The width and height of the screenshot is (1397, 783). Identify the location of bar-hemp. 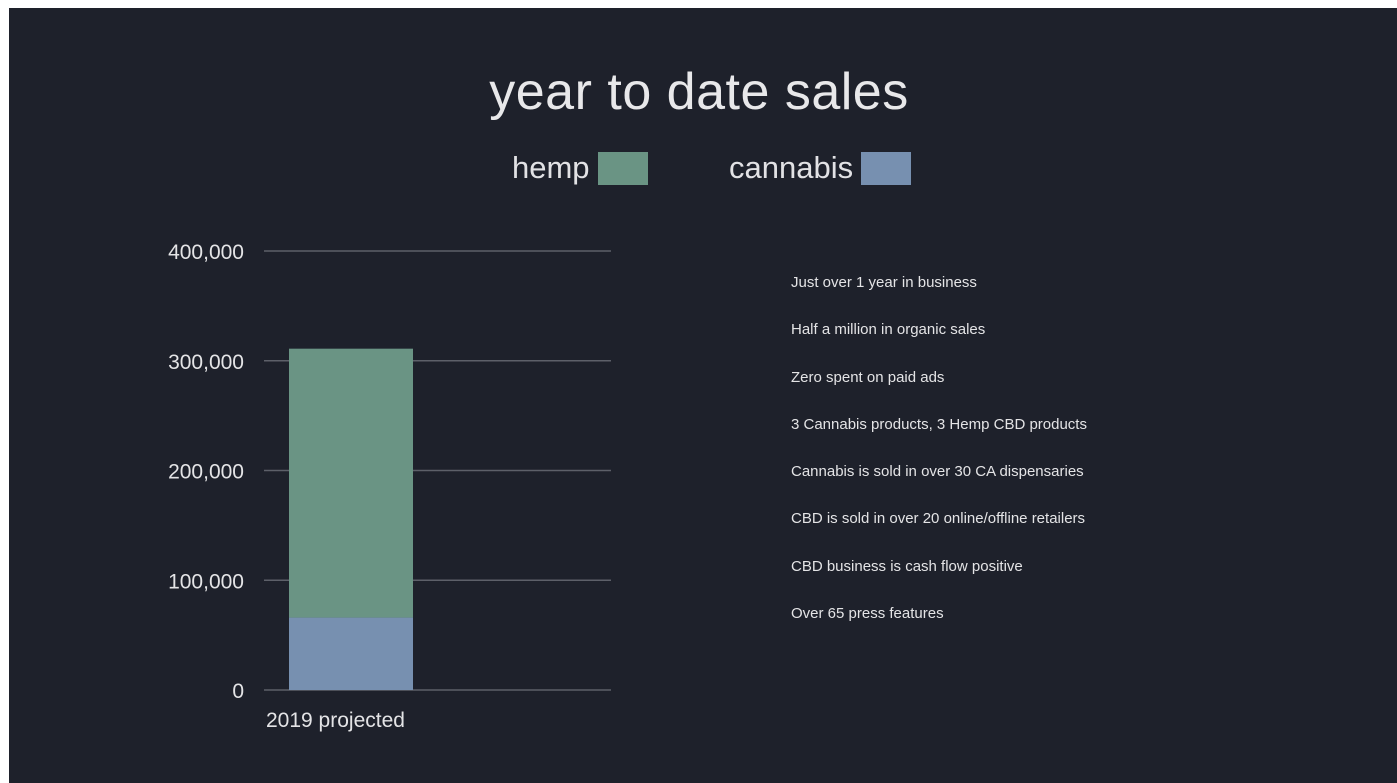
(351, 483).